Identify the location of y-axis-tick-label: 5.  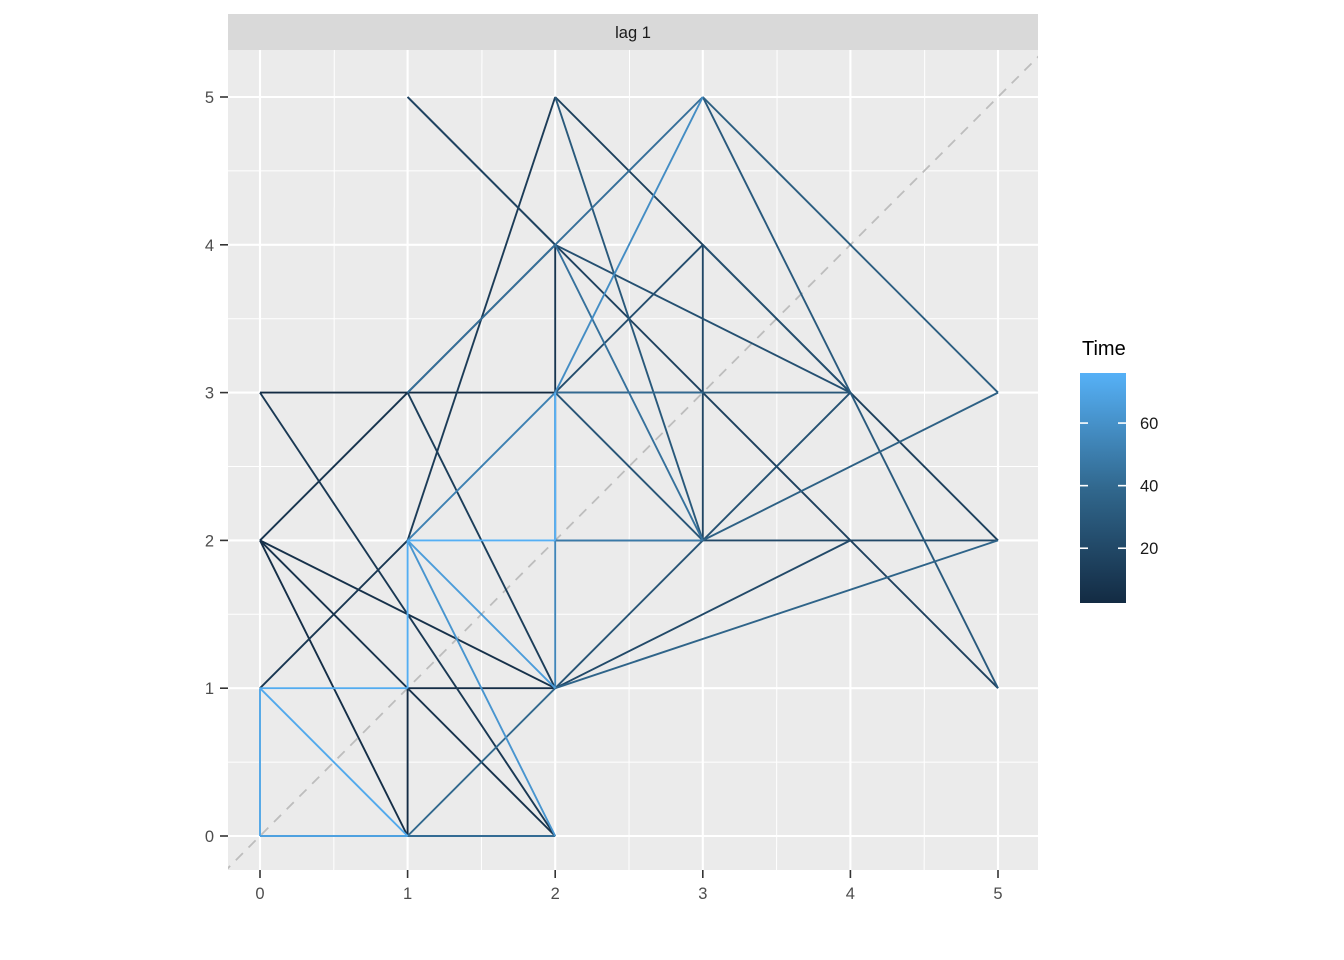
(209, 98).